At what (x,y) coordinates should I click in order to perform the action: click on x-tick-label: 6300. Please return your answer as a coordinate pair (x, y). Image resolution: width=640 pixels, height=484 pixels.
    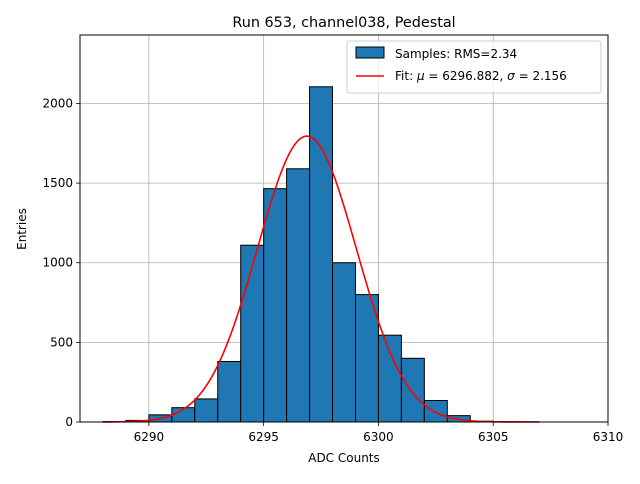
    Looking at the image, I should click on (378, 437).